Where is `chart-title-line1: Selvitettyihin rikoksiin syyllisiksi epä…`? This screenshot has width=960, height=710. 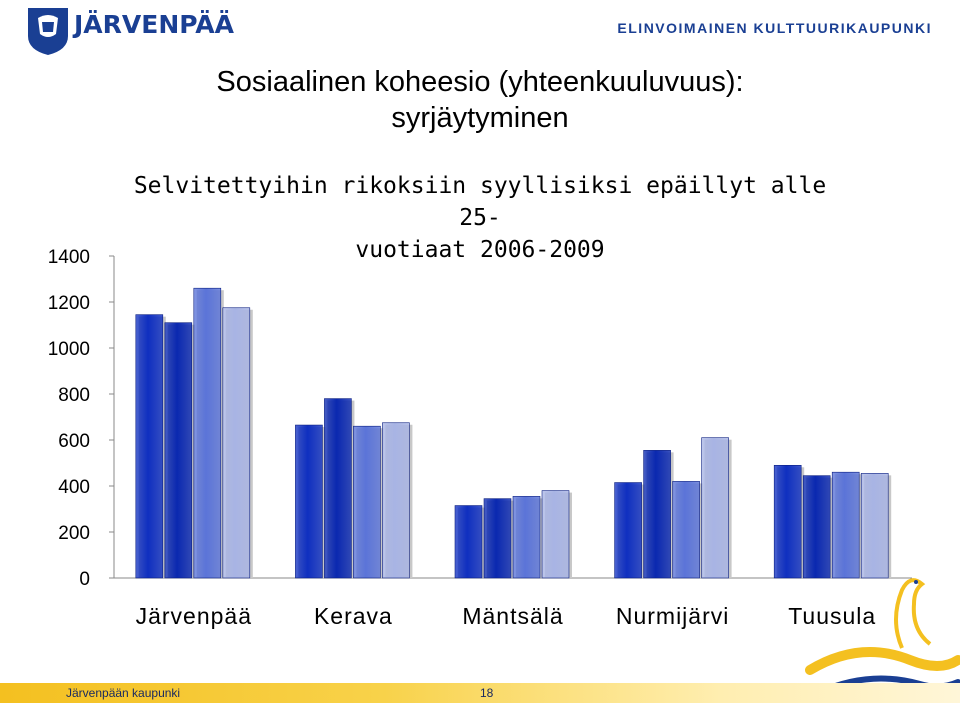
chart-title-line1: Selvitettyihin rikoksiin syyllisiksi epä… is located at coordinates (480, 202).